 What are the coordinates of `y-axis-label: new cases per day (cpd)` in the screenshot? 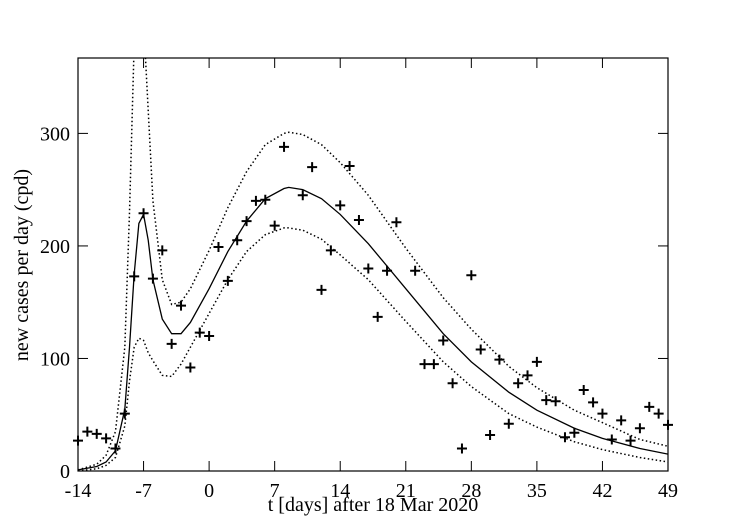 It's located at (22, 265).